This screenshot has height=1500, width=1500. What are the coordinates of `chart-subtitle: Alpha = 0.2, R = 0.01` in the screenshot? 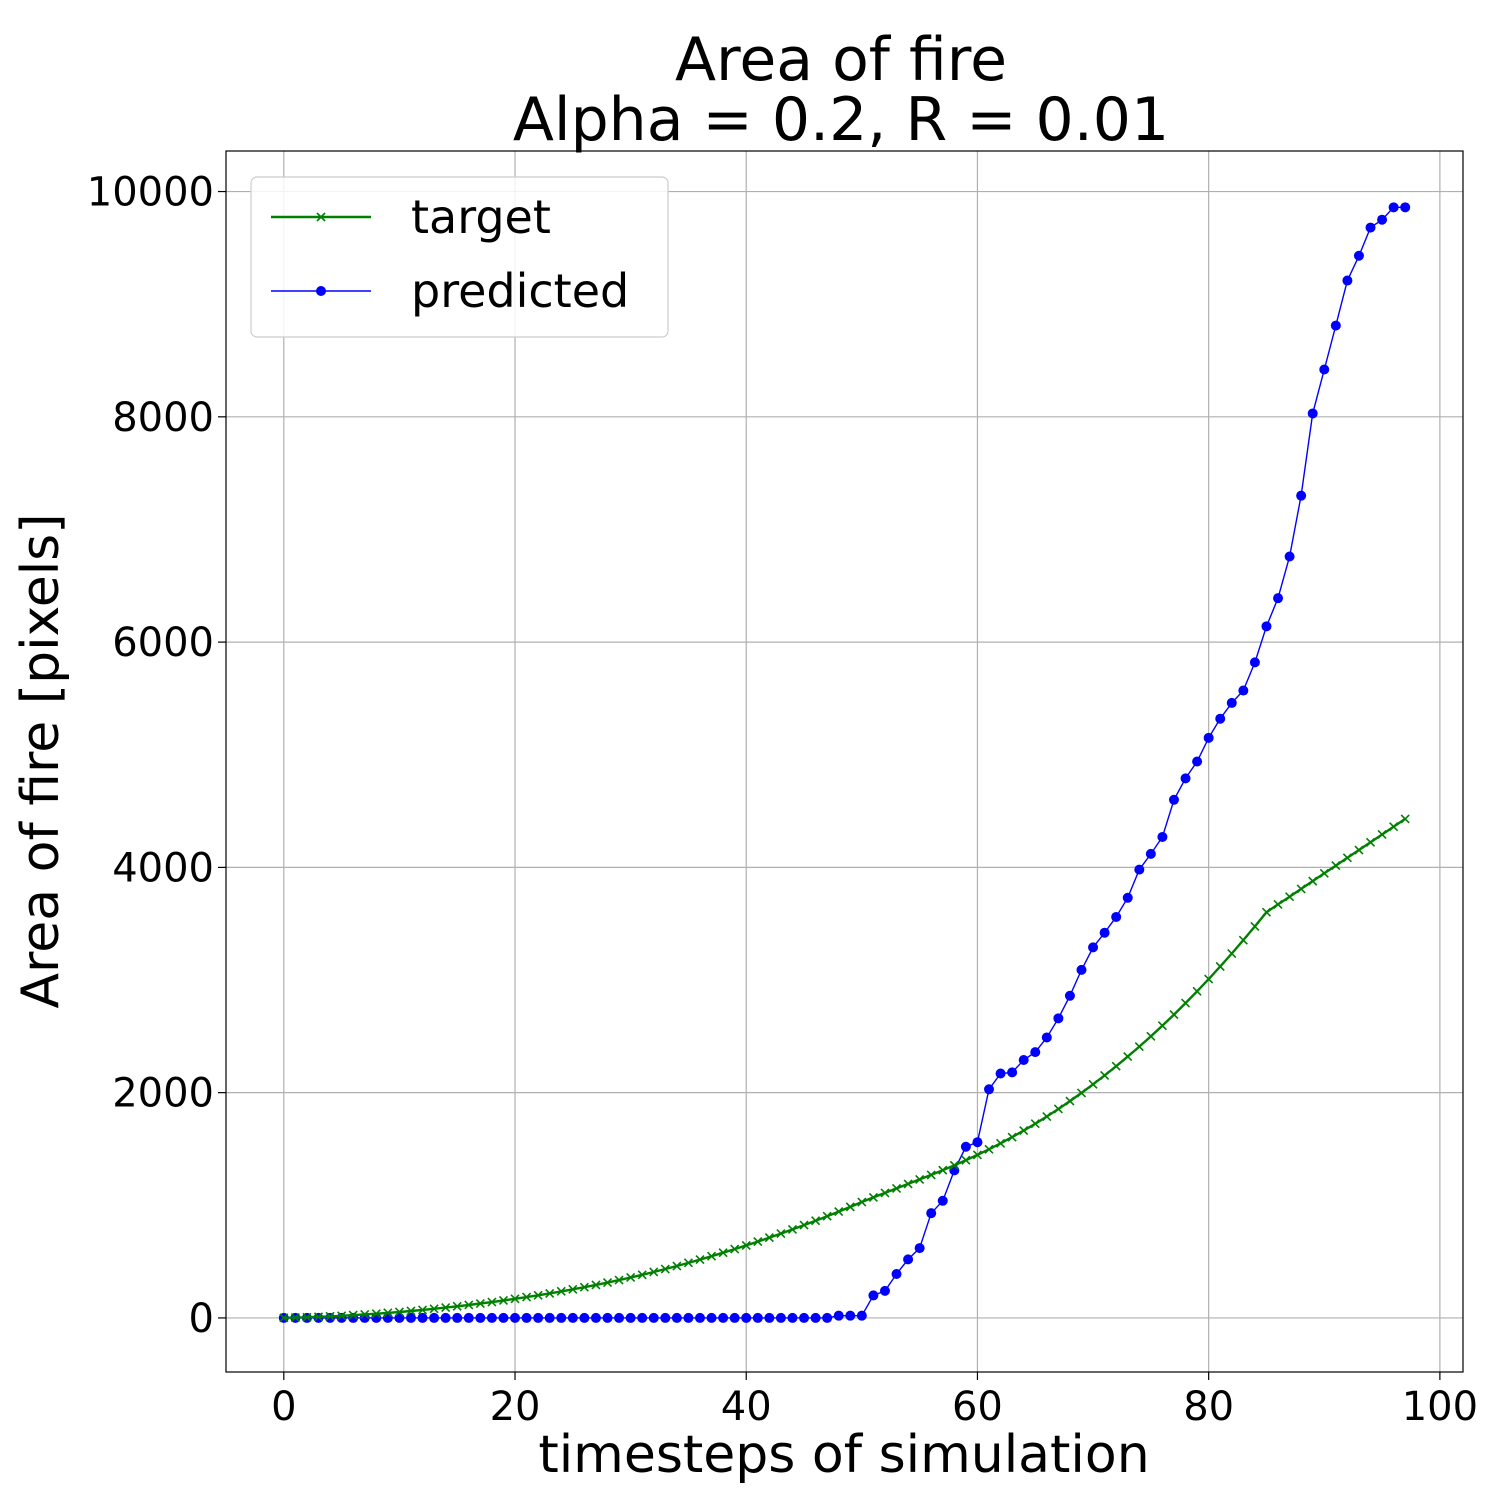 It's located at (841, 120).